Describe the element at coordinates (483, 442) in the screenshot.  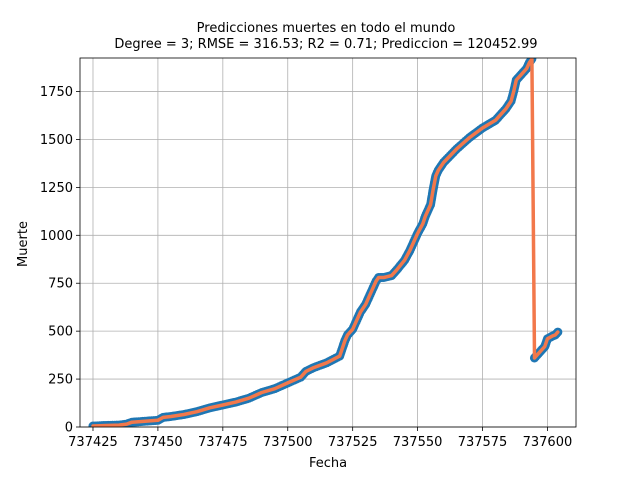
I see `x-tick-label: 737575` at that location.